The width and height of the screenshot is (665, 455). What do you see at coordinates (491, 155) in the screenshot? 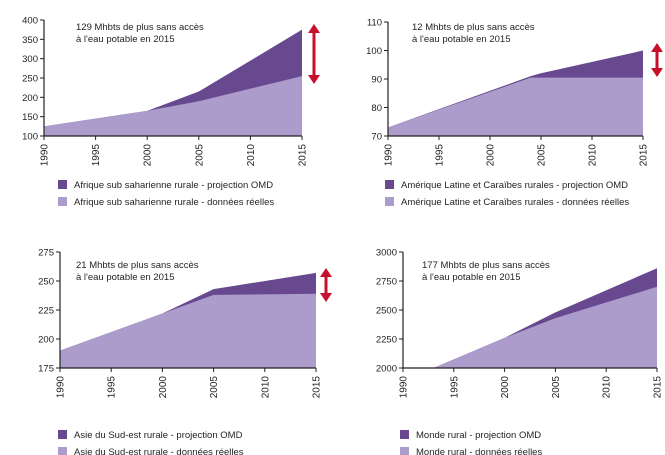
I see `chart-2-x-tick-label: 2000` at bounding box center [491, 155].